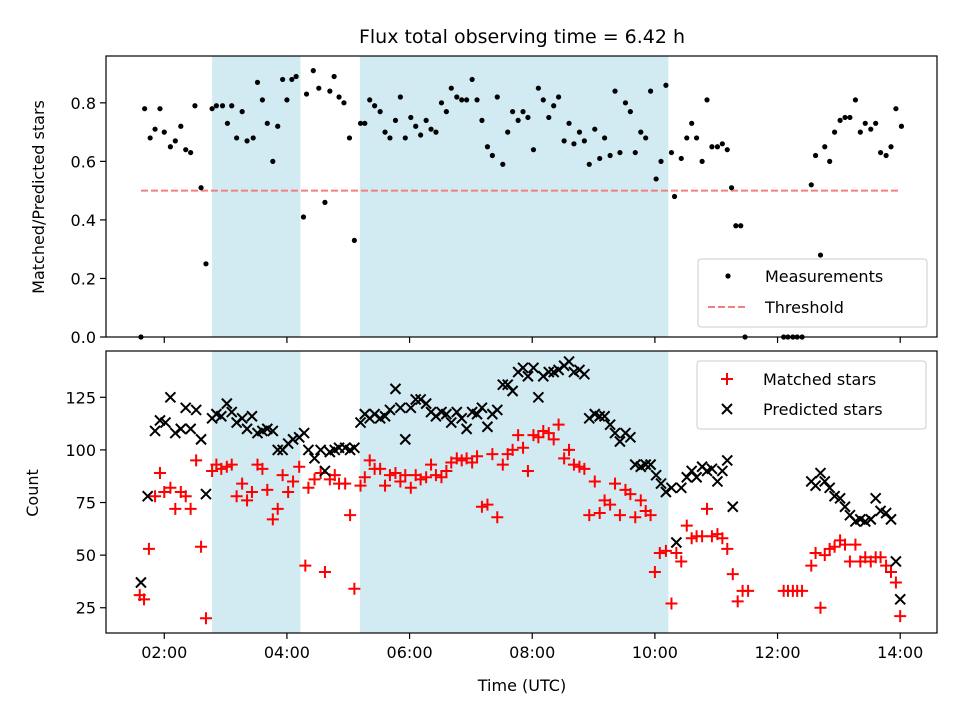 The width and height of the screenshot is (960, 720). I want to click on legend-matched-marker, so click(727, 379).